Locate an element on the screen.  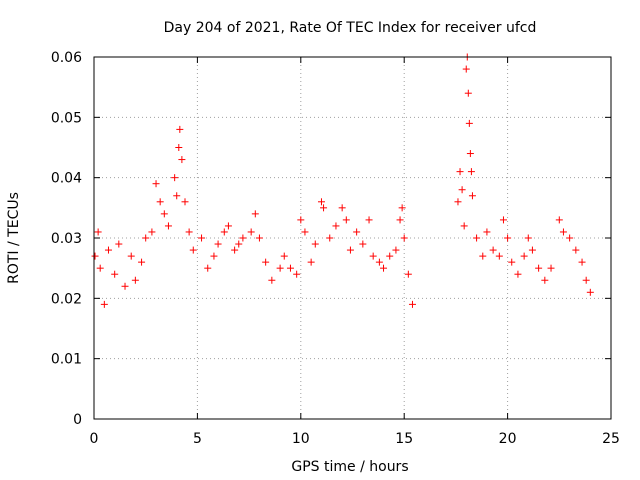
x-tick-label: 20 is located at coordinates (508, 439).